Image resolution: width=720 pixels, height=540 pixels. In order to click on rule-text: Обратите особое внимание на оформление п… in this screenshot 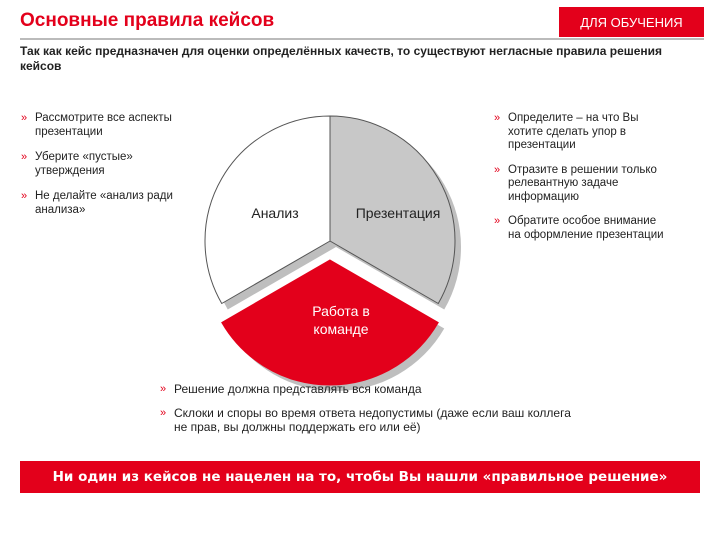, I will do `click(586, 228)`.